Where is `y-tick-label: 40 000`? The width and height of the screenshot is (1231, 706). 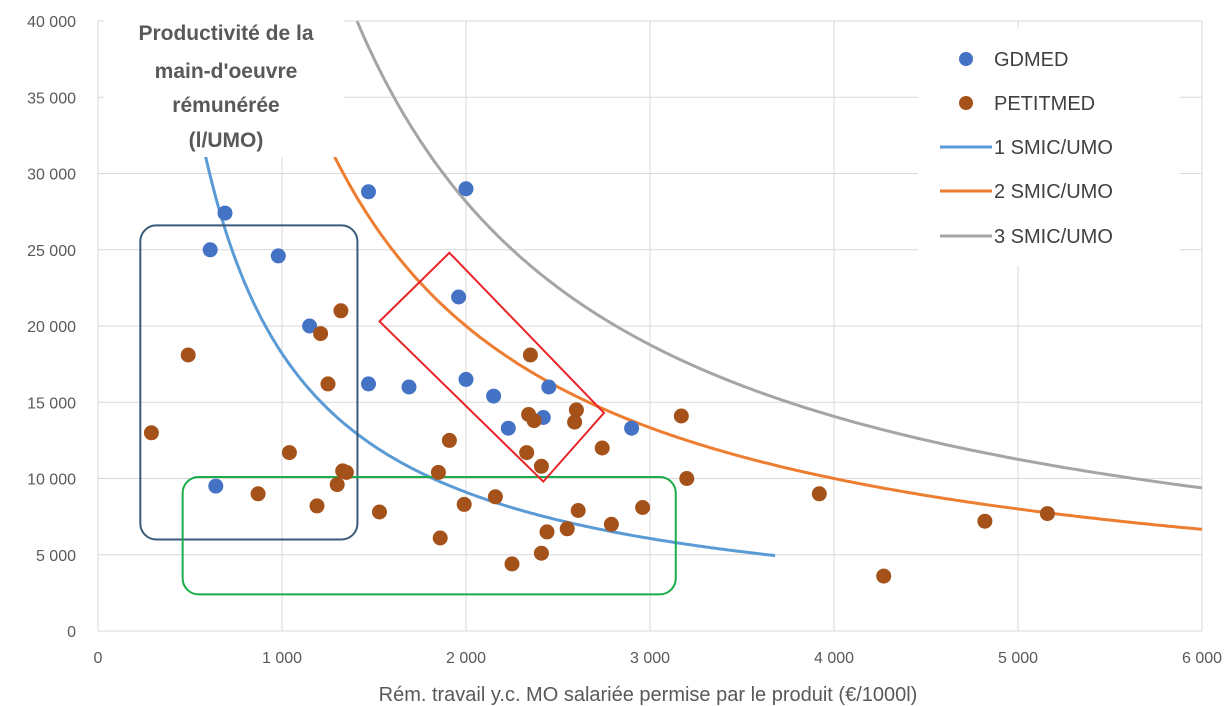
y-tick-label: 40 000 is located at coordinates (51, 22).